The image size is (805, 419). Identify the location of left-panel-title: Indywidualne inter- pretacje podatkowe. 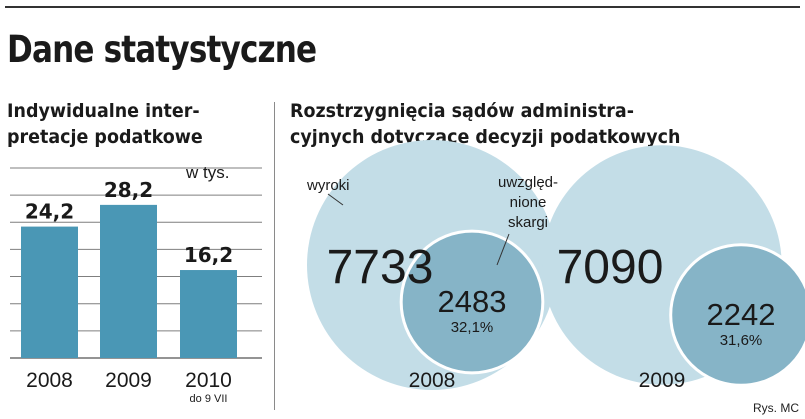
(105, 124).